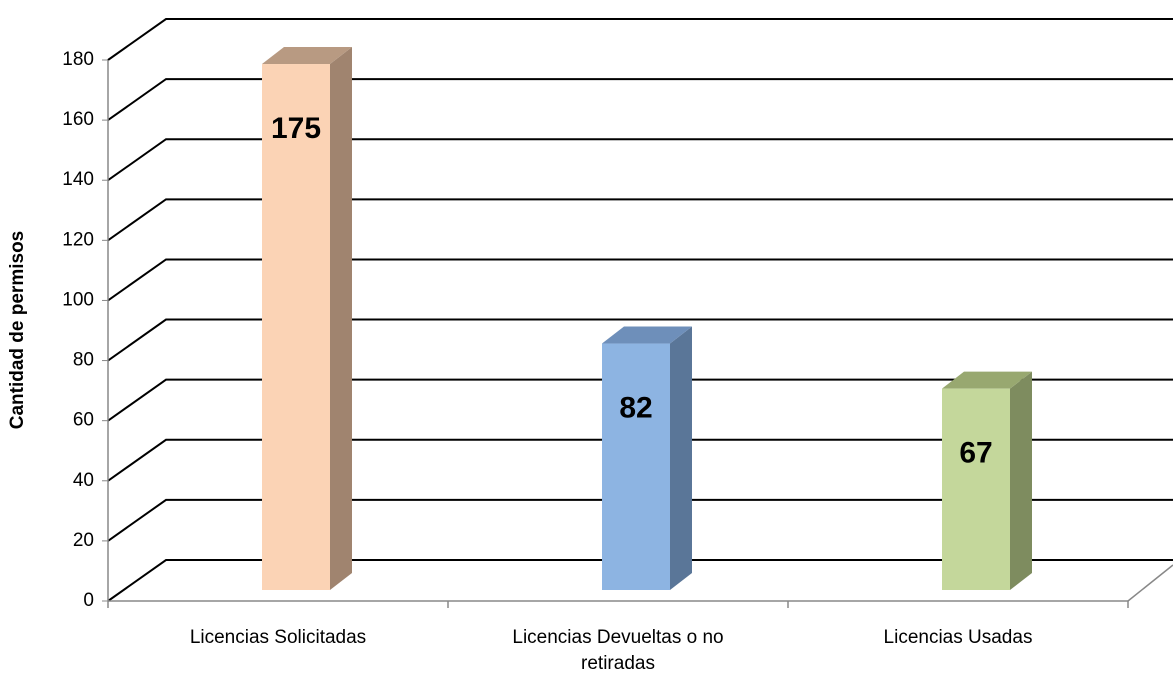 This screenshot has width=1173, height=679. Describe the element at coordinates (78, 179) in the screenshot. I see `y-tick-label: 140` at that location.